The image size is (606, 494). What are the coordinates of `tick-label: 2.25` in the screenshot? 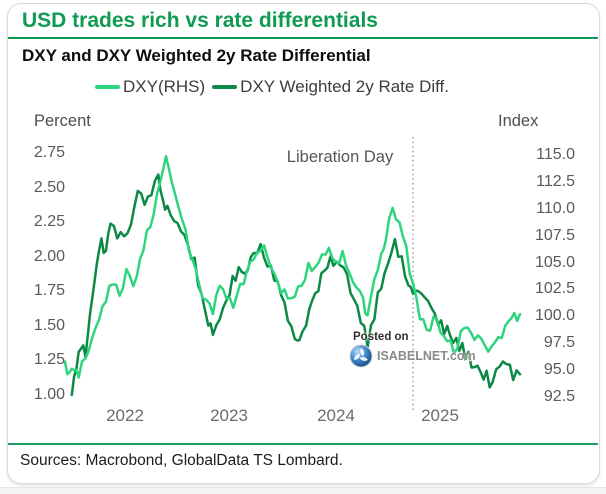 It's located at (49, 222).